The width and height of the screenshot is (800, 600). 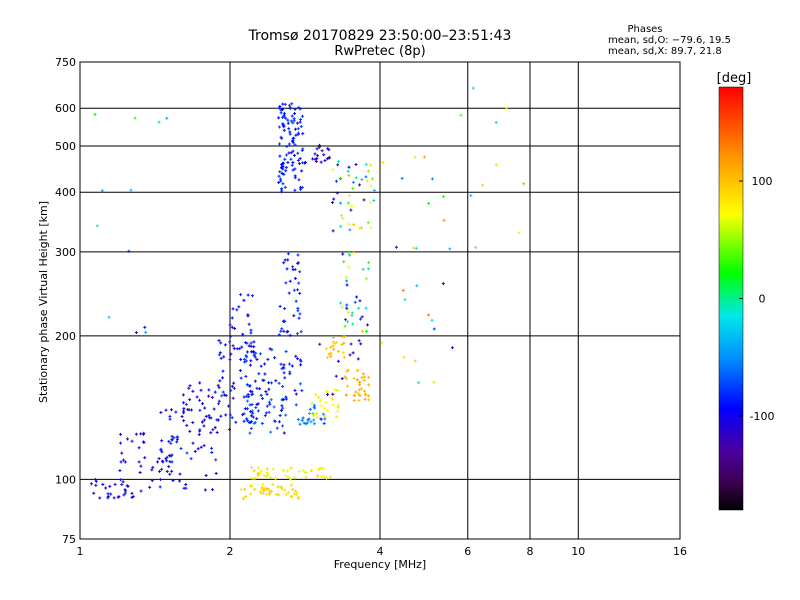 What do you see at coordinates (380, 564) in the screenshot?
I see `x-axis-label: Frequency [MHz]` at bounding box center [380, 564].